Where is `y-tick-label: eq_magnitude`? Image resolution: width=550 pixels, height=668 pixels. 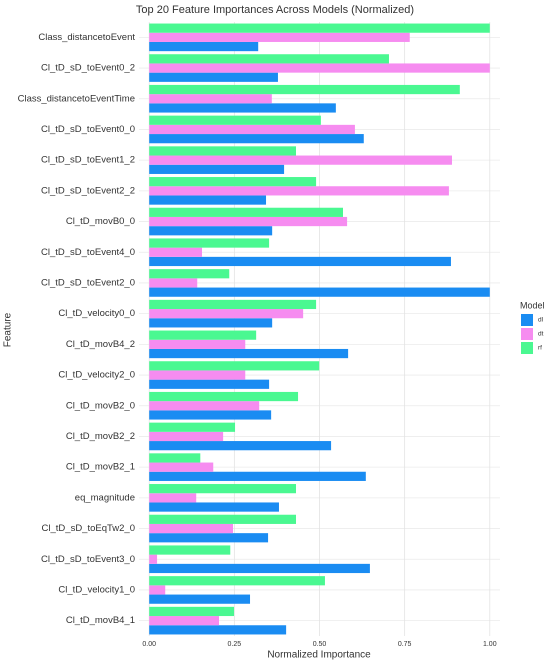 y-tick-label: eq_magnitude is located at coordinates (105, 497).